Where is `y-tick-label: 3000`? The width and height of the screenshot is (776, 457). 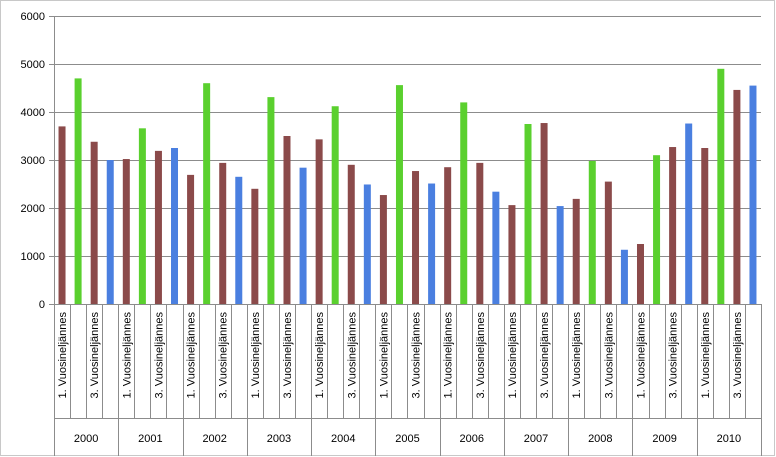 y-tick-label: 3000 is located at coordinates (33, 161).